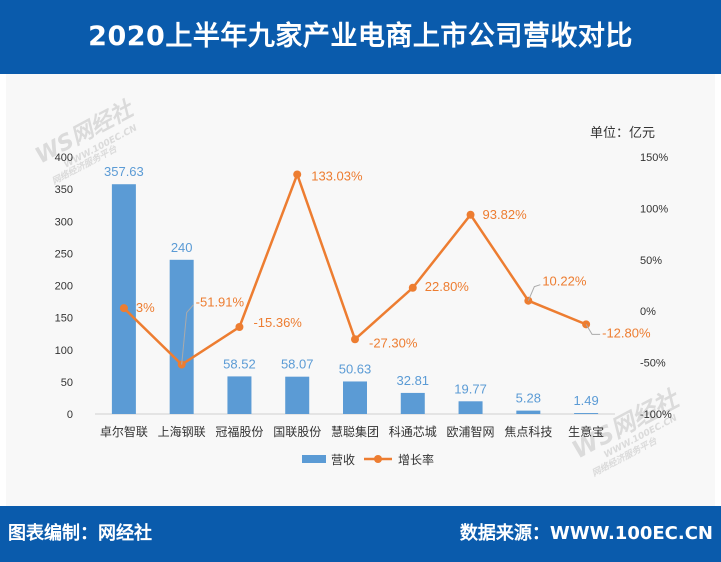  I want to click on bar-value-label: 357.63, so click(124, 171).